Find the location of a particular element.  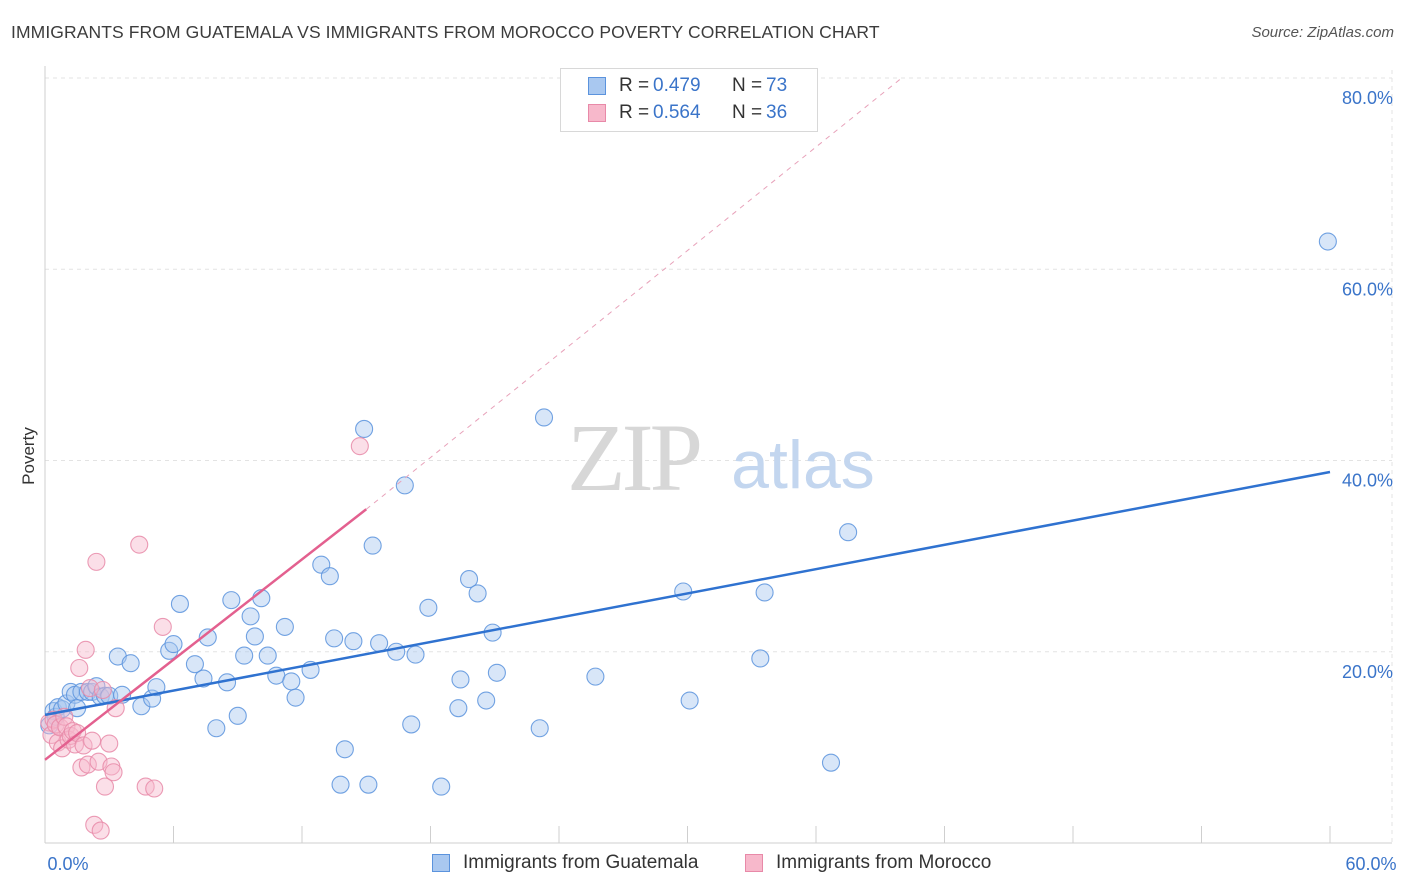

legend-row-morocco: R = 0.564 N = 36 is located at coordinates (689, 114).